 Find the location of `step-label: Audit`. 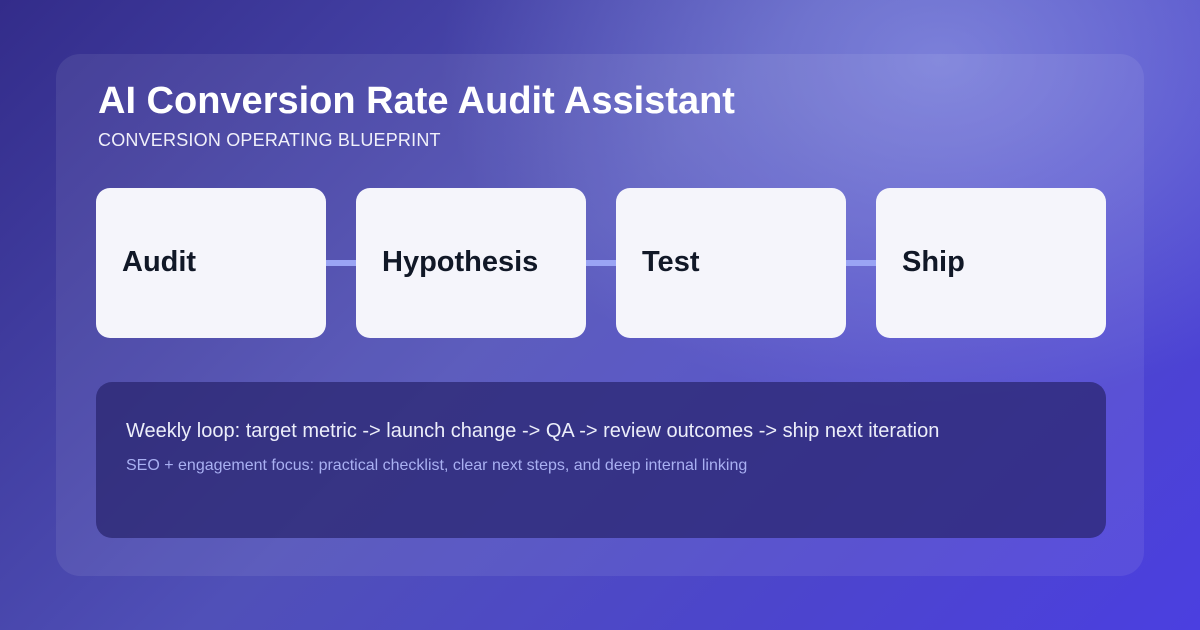

step-label: Audit is located at coordinates (159, 262).